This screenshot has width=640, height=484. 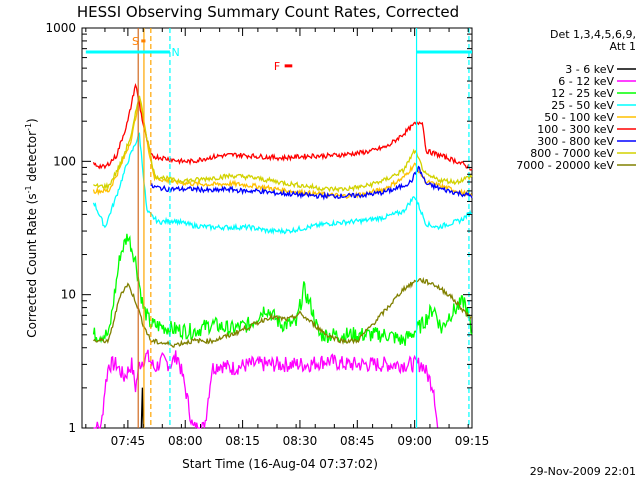 I want to click on x-tick-label: 08:00, so click(x=185, y=441).